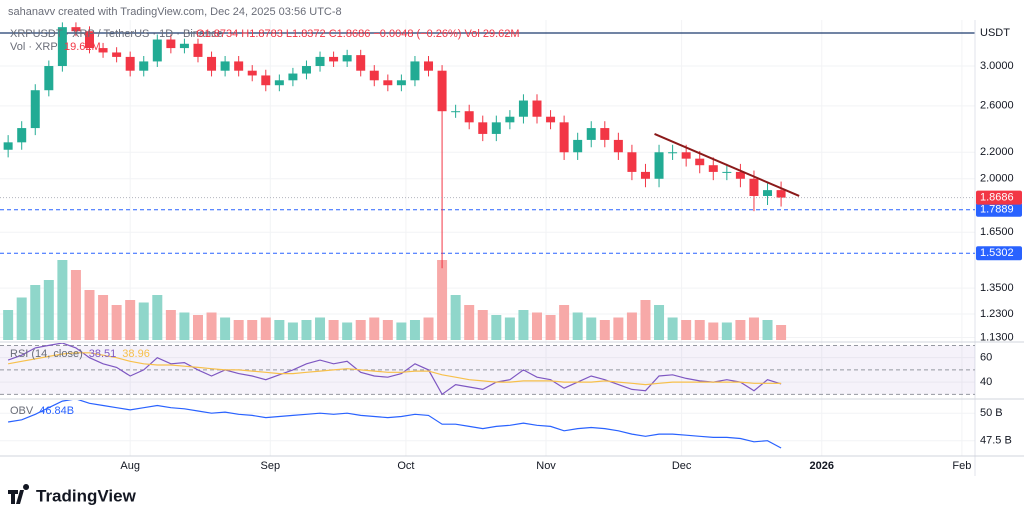 The image size is (1024, 520). Describe the element at coordinates (997, 210) in the screenshot. I see `price-tag-label: 1.7889` at that location.